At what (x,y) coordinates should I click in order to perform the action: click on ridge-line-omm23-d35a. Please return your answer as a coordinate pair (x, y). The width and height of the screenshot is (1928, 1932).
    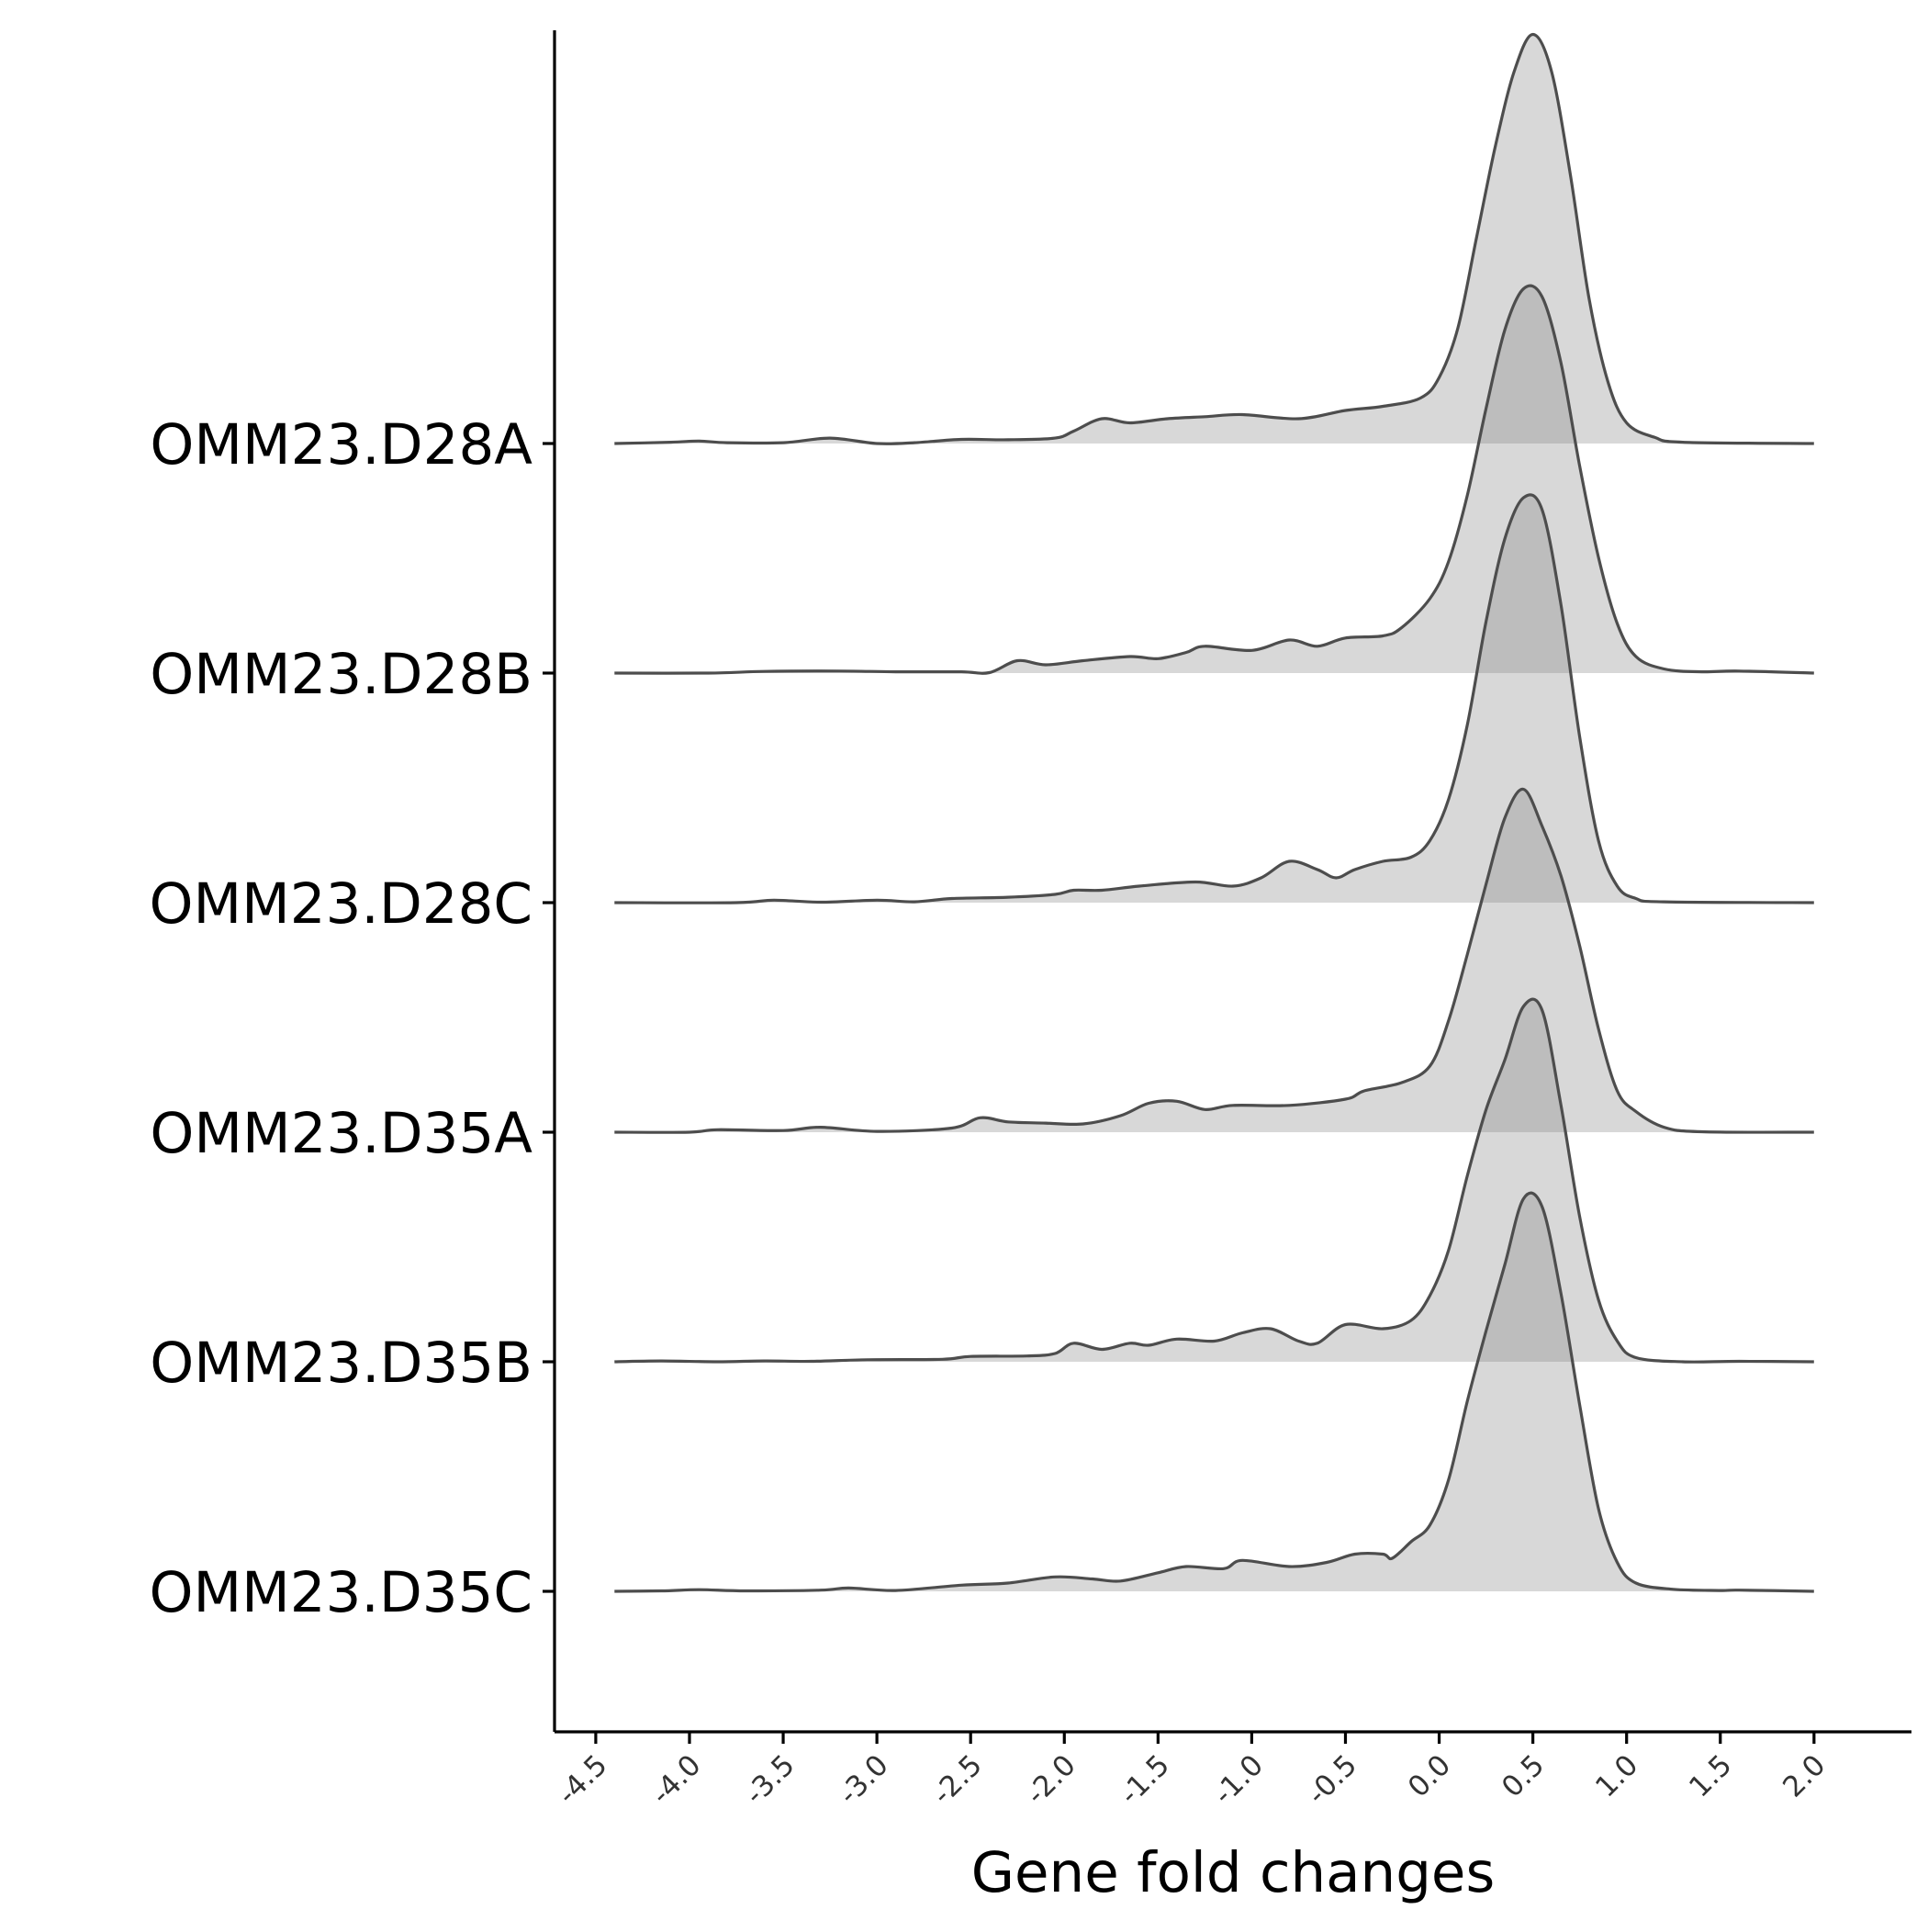
    Looking at the image, I should click on (1214, 960).